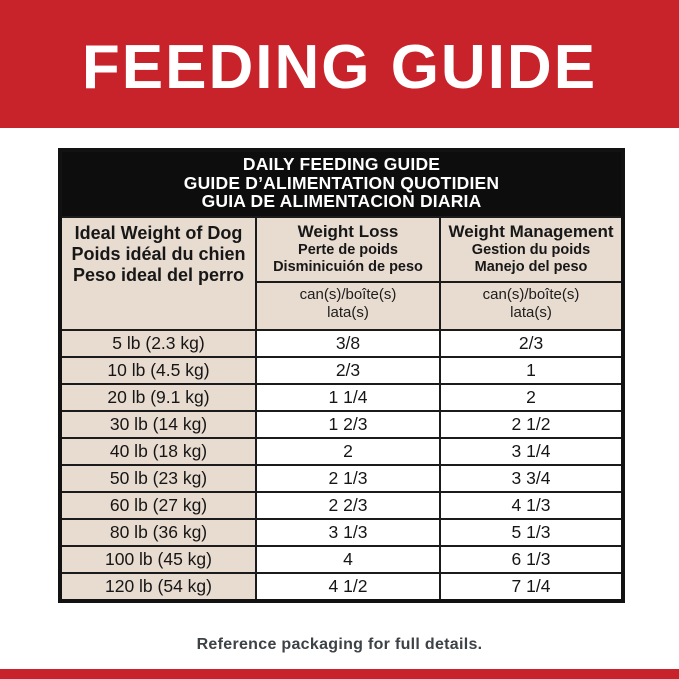 The image size is (679, 679). I want to click on ideal-weight-en: Ideal Weight of Dog, so click(158, 232).